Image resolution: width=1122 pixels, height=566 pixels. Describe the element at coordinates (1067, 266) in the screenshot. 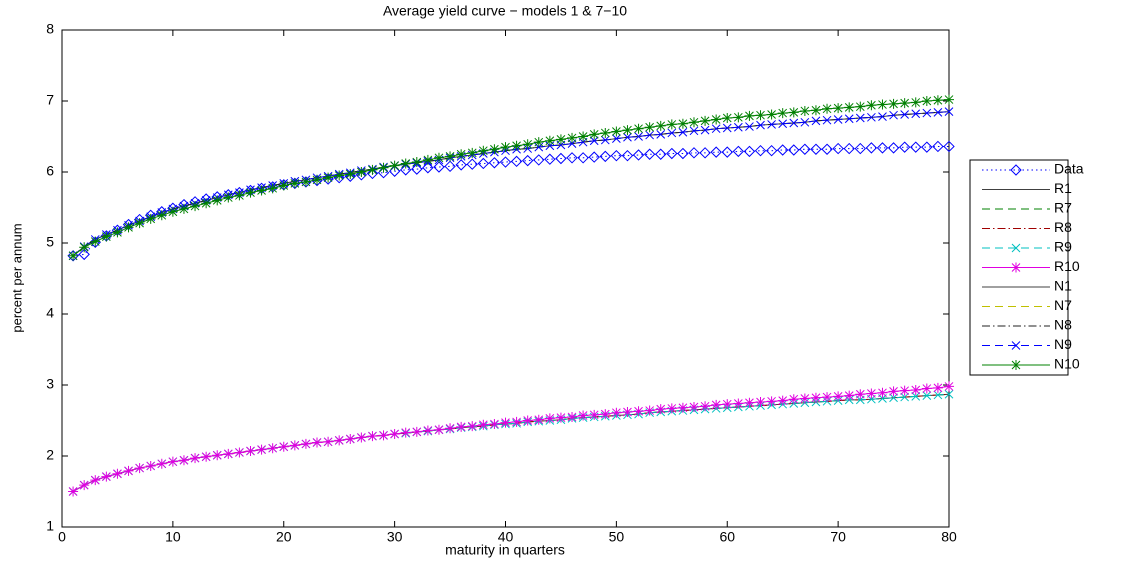

I see `legend-label: R10` at that location.